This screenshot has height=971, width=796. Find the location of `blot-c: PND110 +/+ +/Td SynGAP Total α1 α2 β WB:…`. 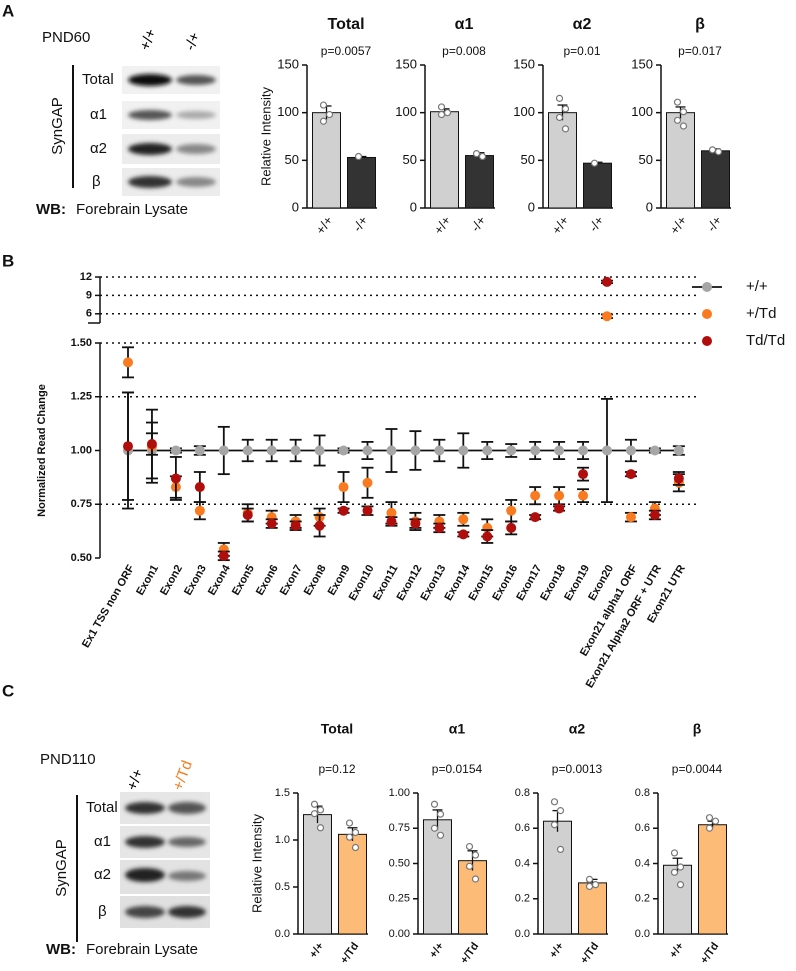

blot-c: PND110 +/+ +/Td SynGAP Total α1 α2 β WB:… is located at coordinates (125, 854).